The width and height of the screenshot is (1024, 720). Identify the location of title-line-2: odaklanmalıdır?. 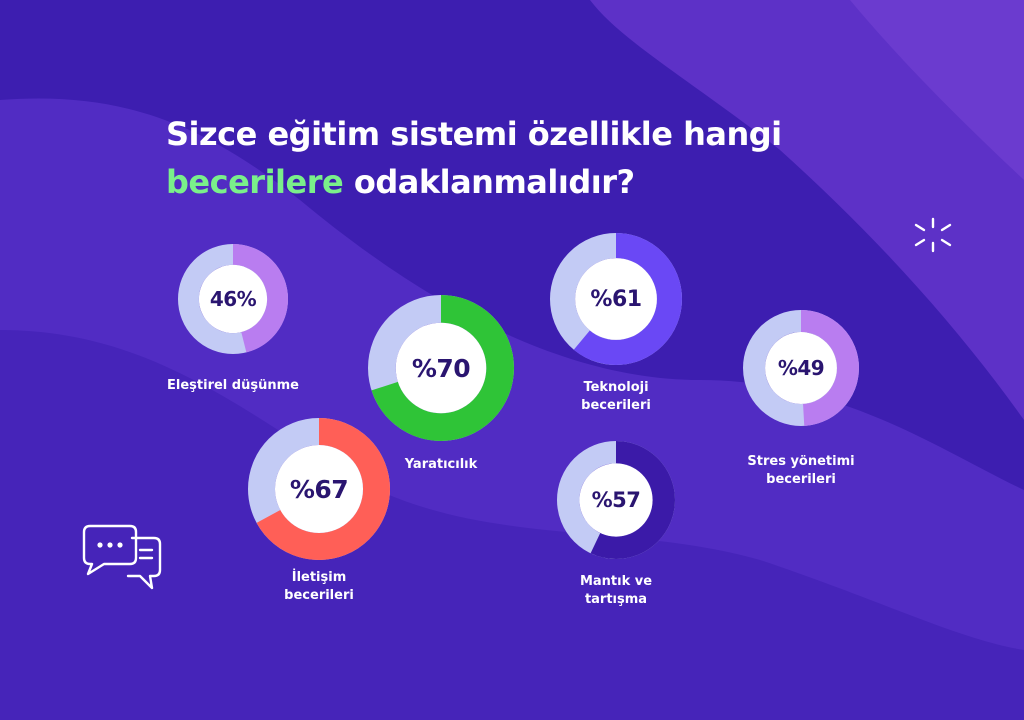
(489, 182).